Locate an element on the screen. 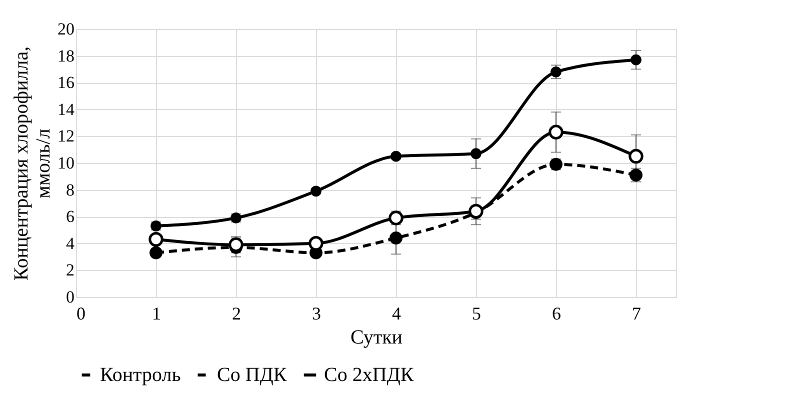 Image resolution: width=786 pixels, height=400 pixels. x-tick-label: 1 is located at coordinates (156, 314).